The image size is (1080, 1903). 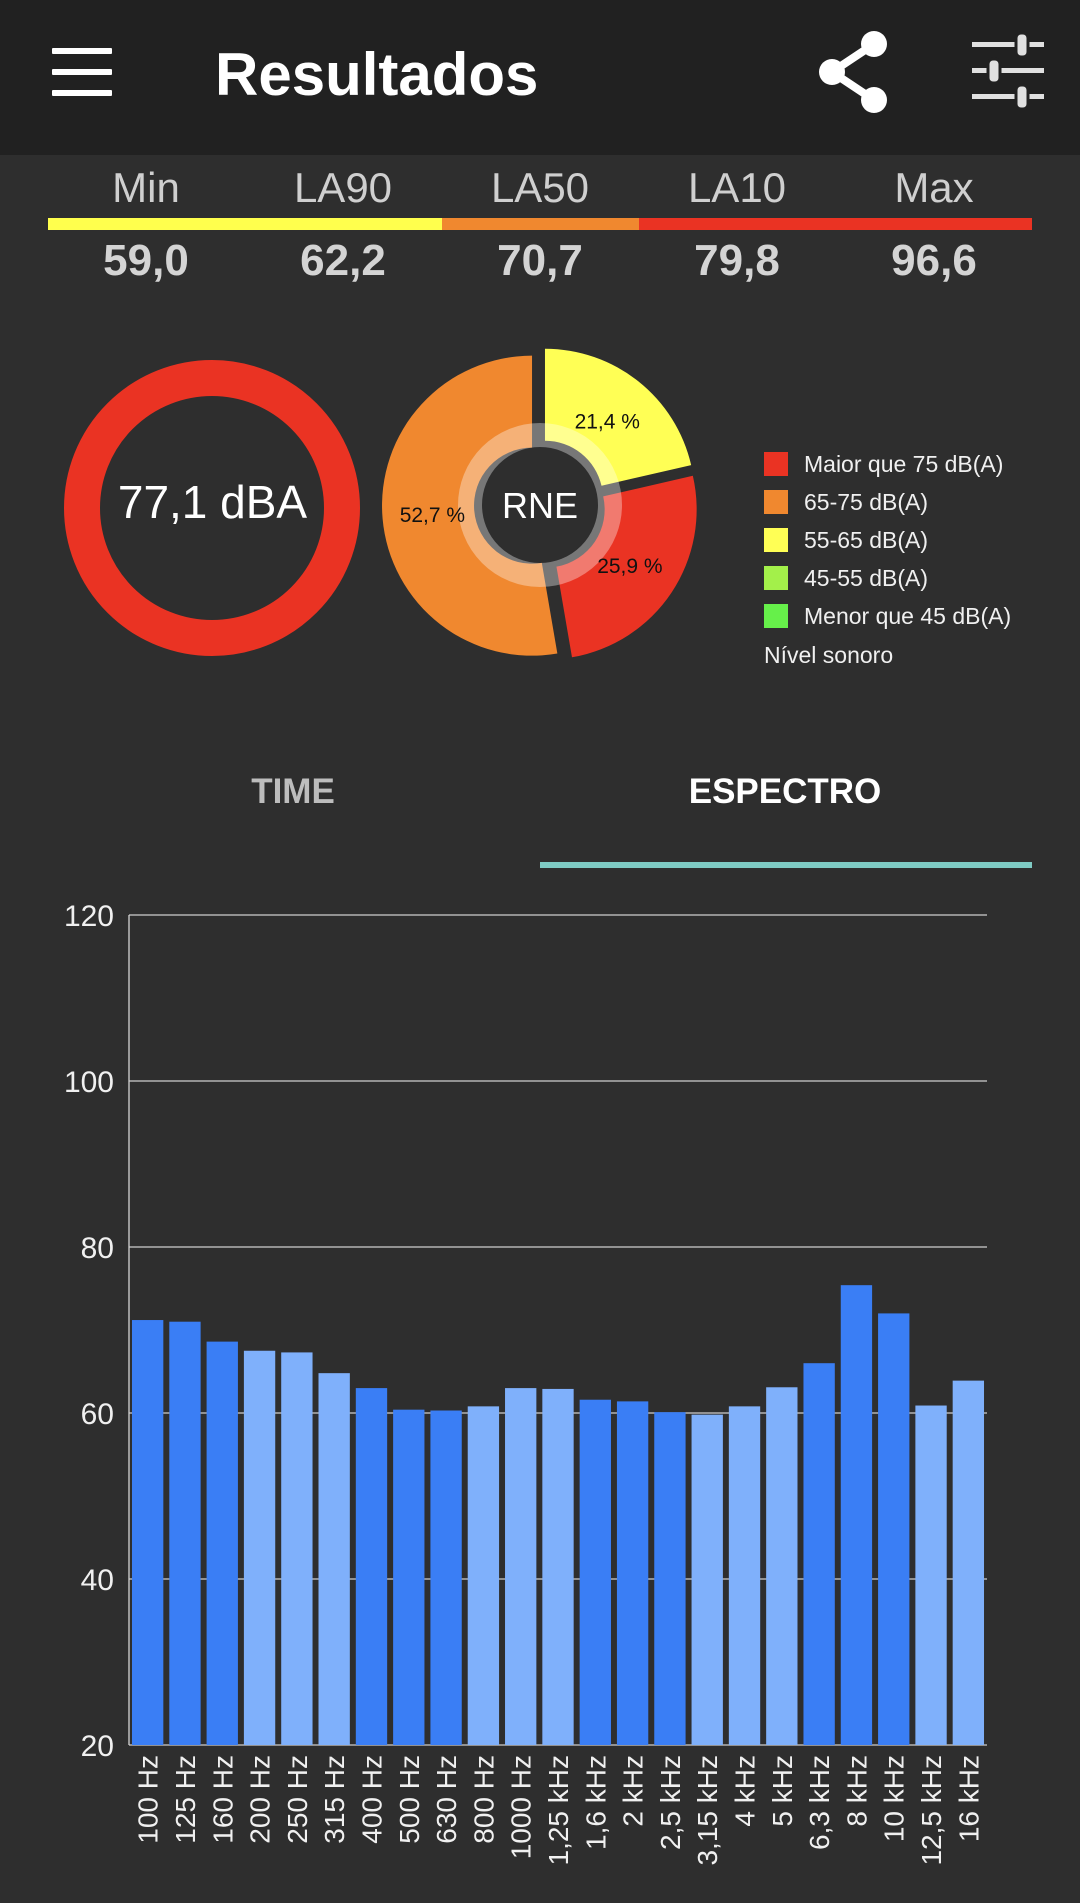 I want to click on donut-hole, so click(x=540, y=505).